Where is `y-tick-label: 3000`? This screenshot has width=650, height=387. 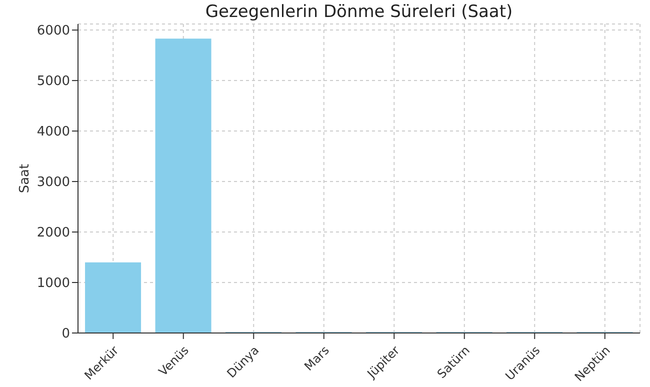
y-tick-label: 3000 is located at coordinates (53, 182).